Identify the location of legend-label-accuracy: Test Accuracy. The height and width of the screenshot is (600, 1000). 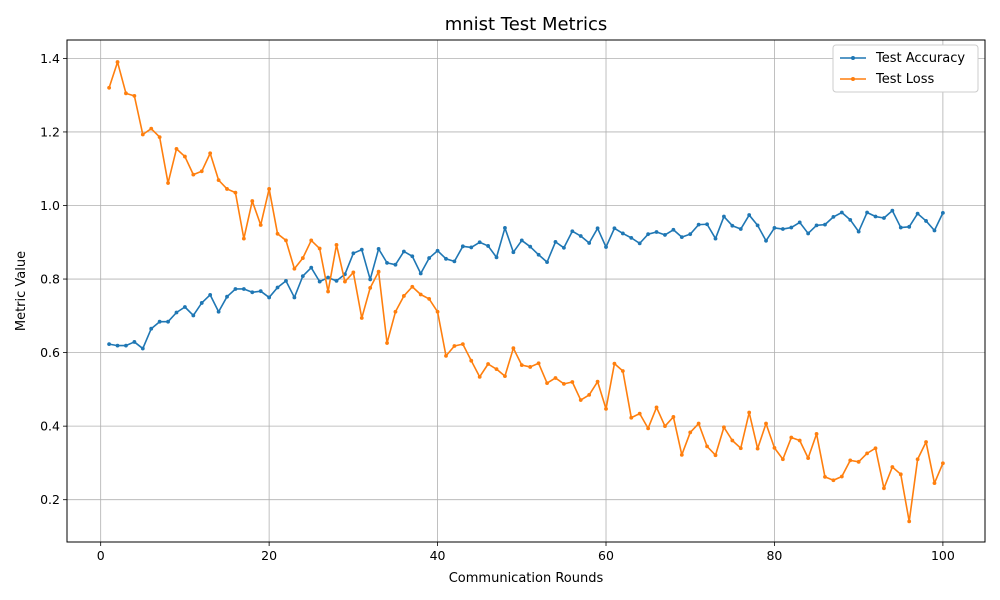
(920, 58).